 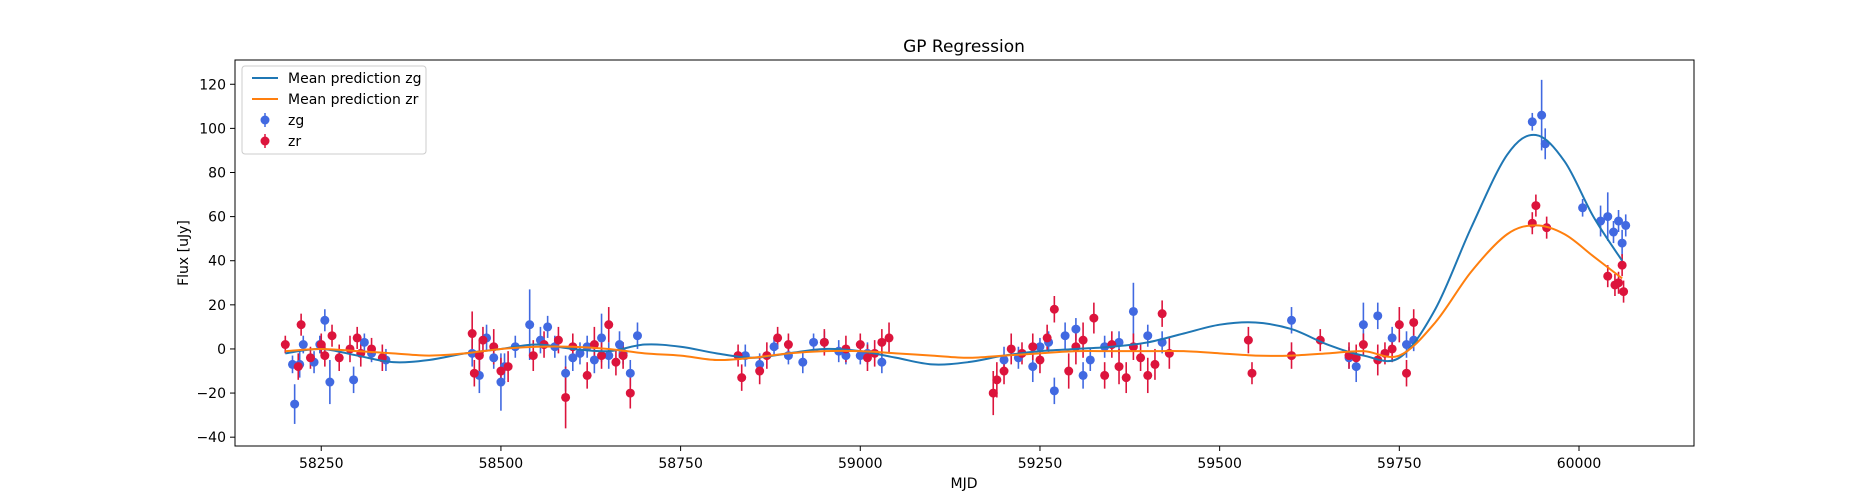 I want to click on y-axis-label: Flux [uJy], so click(x=184, y=253).